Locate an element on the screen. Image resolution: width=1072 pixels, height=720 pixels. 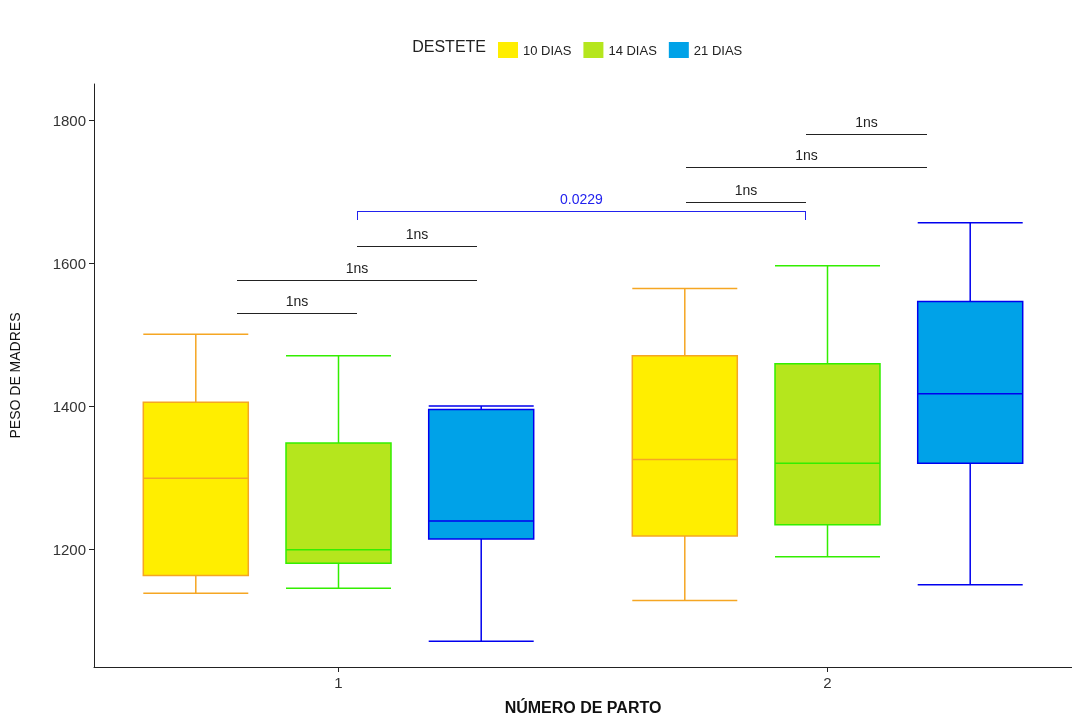
legend-label: 21 DIAS is located at coordinates (718, 50).